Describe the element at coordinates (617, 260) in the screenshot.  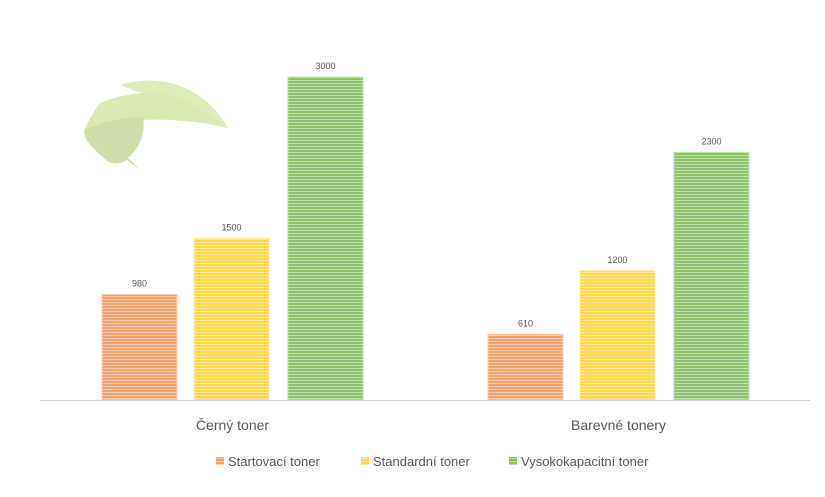
I see `data-label: 1200` at that location.